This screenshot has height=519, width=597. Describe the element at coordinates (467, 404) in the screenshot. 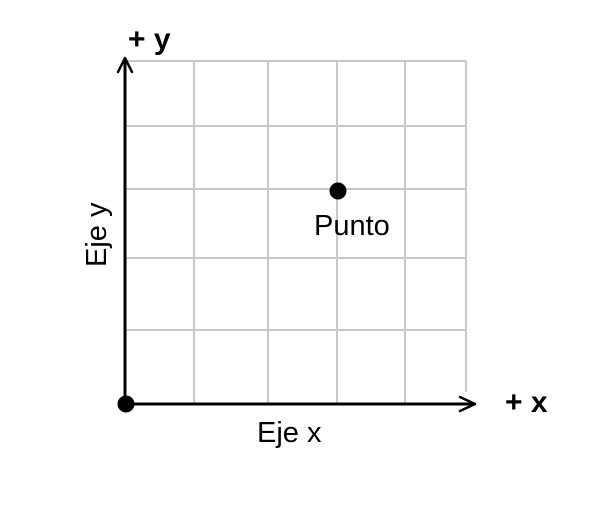

I see `x-axis-arrow-icon` at that location.